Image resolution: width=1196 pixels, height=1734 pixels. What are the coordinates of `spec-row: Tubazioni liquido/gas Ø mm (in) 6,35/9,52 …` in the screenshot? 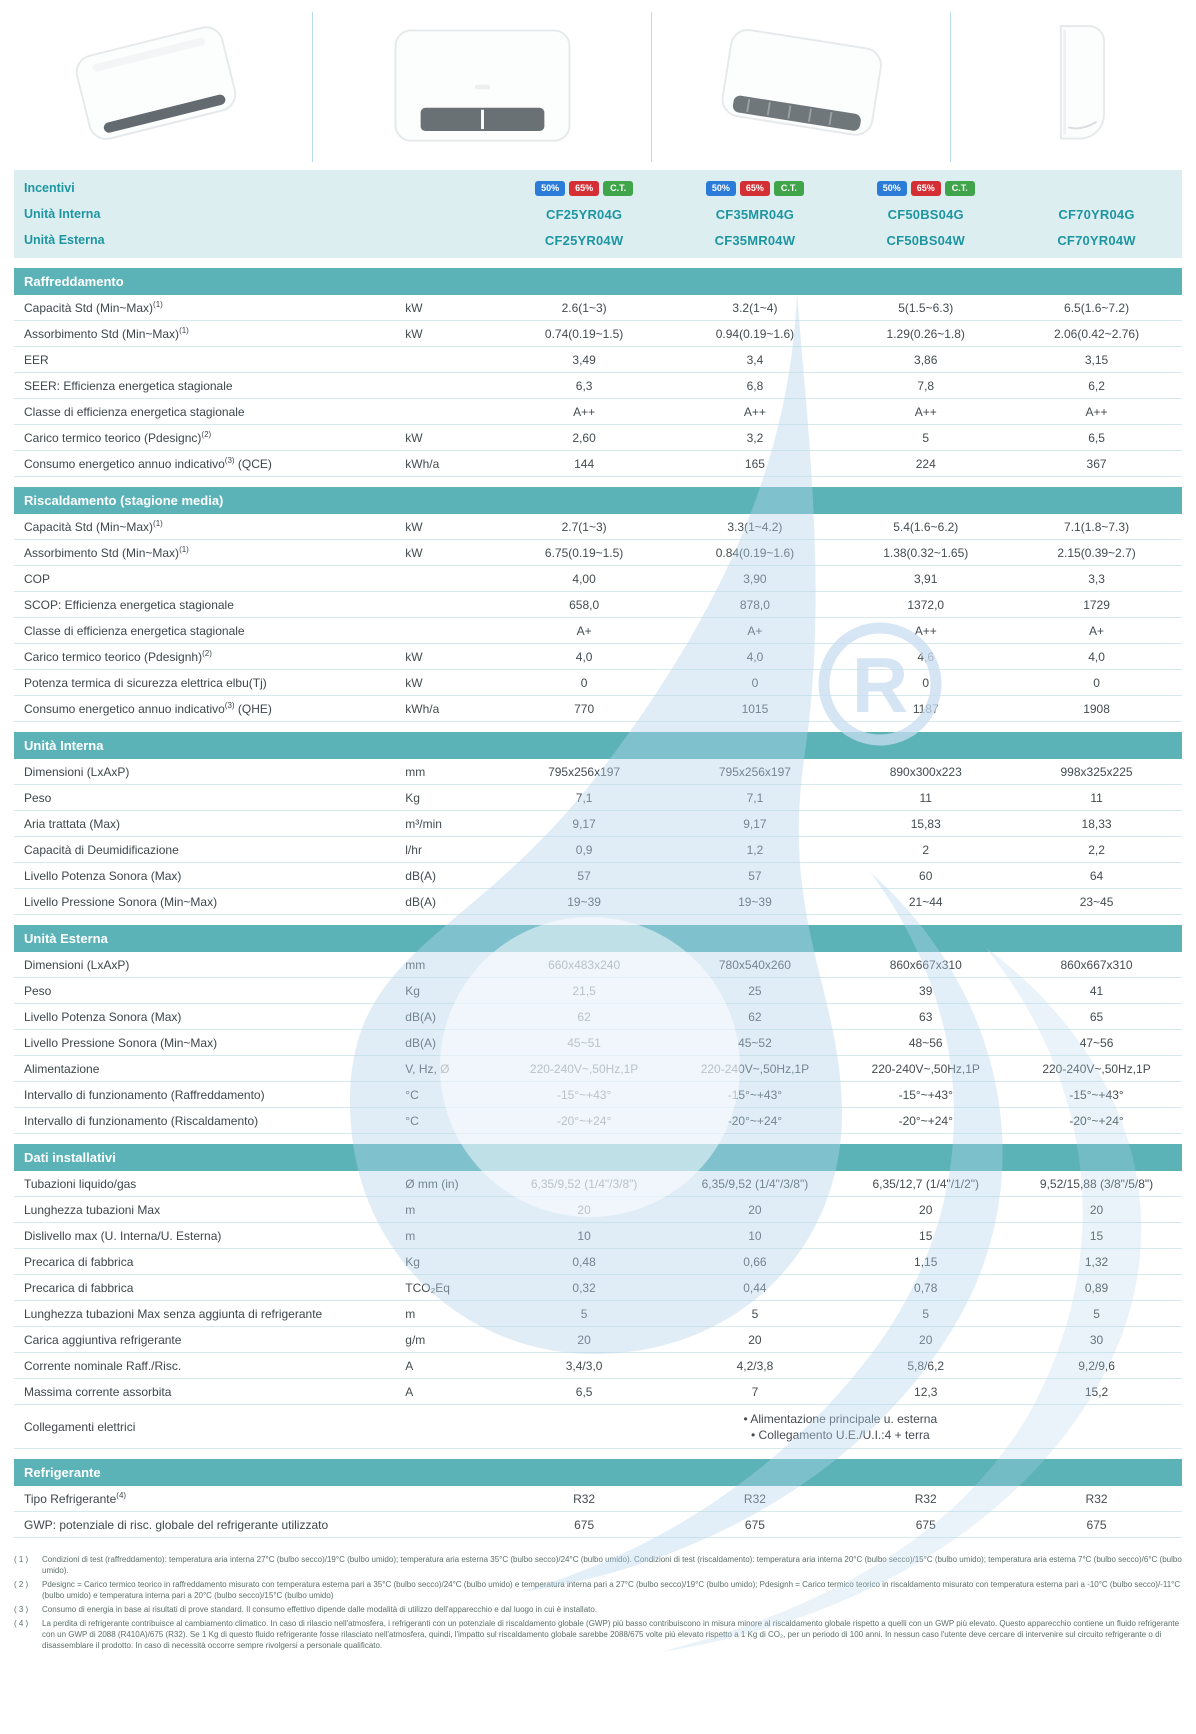 It's located at (598, 1184).